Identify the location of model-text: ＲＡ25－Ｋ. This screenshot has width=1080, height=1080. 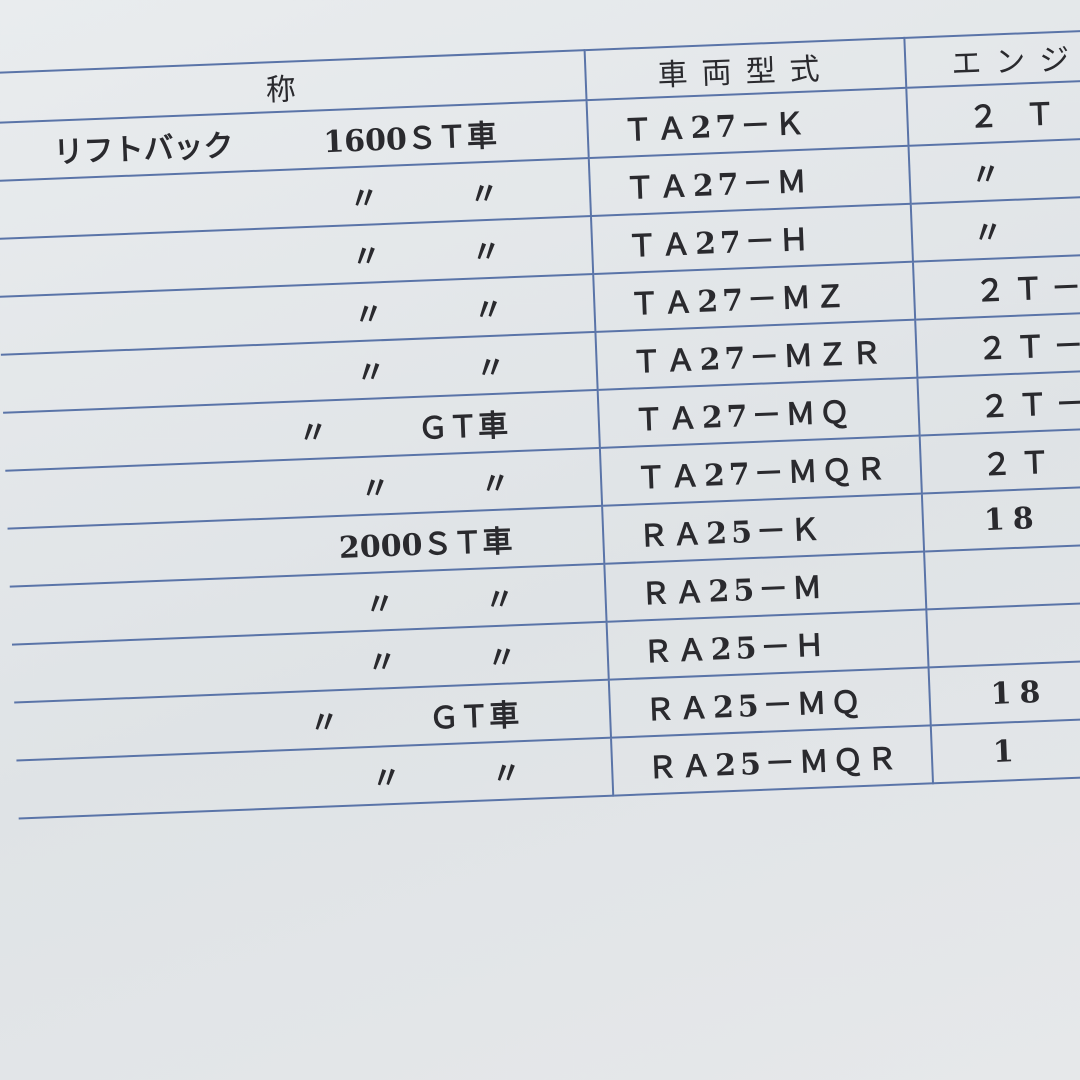
(731, 533).